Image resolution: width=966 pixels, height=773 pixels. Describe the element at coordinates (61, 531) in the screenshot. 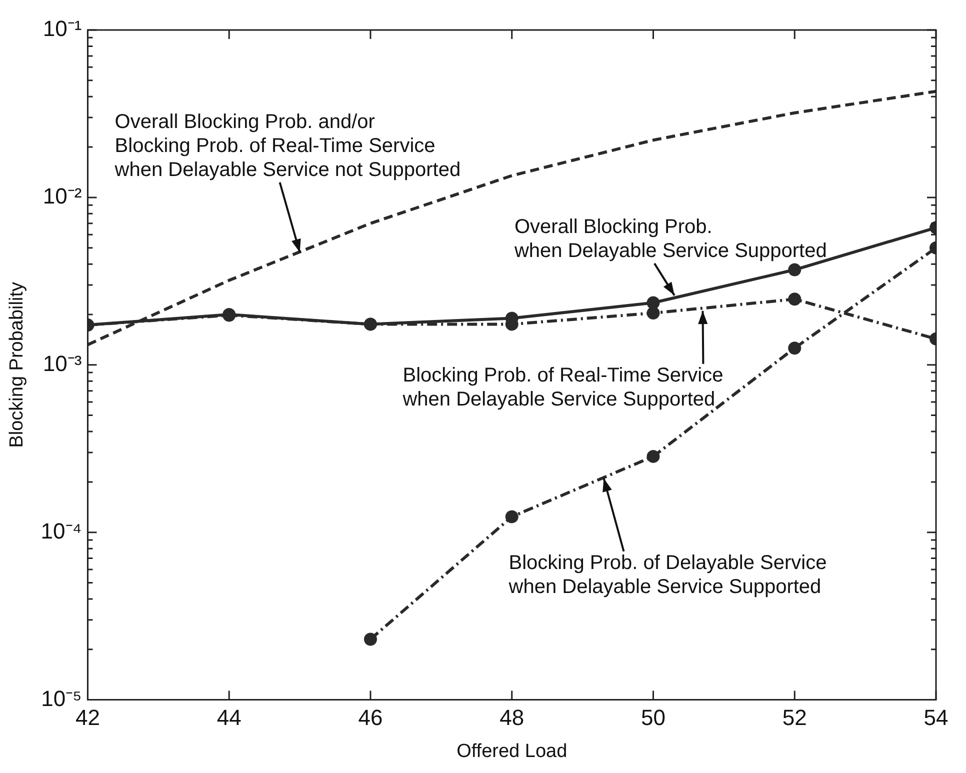

I see `y-tick-label: 10⁻⁴` at that location.